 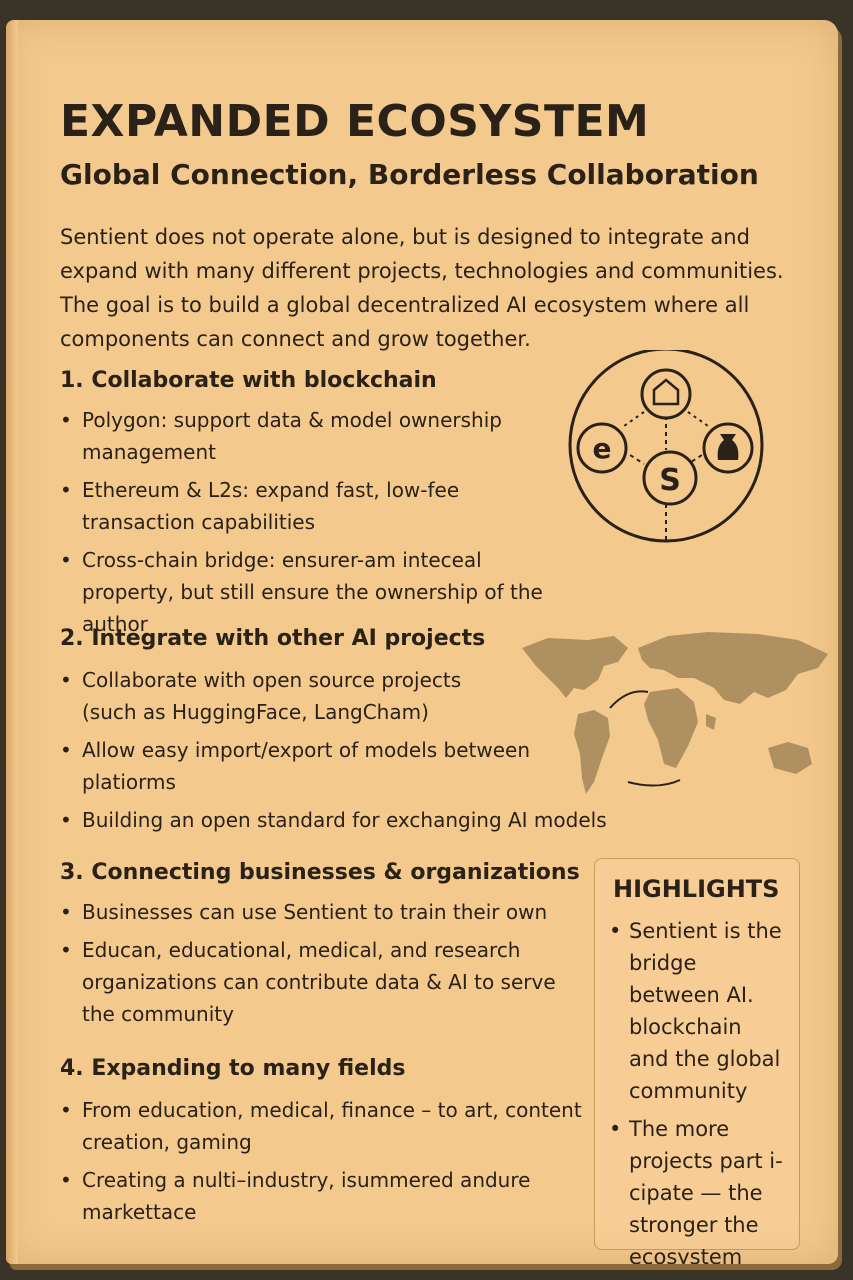 I want to click on highlights-title: HIGHLIGHTS, so click(x=696, y=889).